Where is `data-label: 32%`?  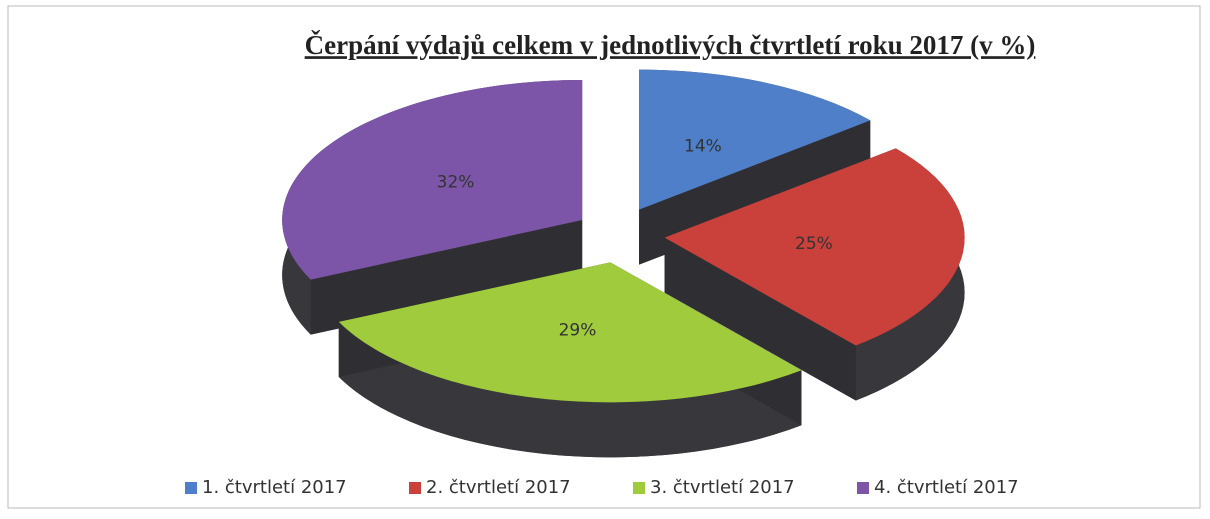
data-label: 32% is located at coordinates (456, 182).